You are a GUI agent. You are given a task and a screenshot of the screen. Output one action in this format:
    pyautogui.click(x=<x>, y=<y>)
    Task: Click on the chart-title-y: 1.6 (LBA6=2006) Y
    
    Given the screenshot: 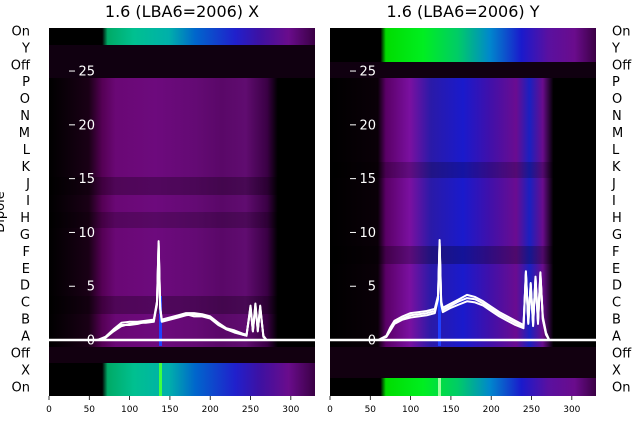 What is the action you would take?
    pyautogui.click(x=462, y=11)
    